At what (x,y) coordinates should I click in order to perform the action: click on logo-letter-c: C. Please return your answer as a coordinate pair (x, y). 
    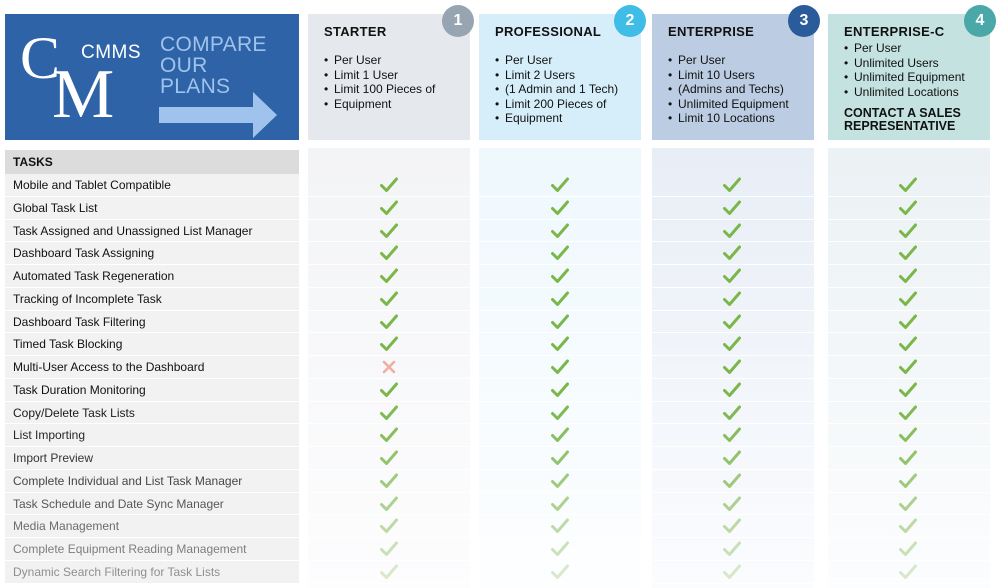
    Looking at the image, I should click on (40, 58).